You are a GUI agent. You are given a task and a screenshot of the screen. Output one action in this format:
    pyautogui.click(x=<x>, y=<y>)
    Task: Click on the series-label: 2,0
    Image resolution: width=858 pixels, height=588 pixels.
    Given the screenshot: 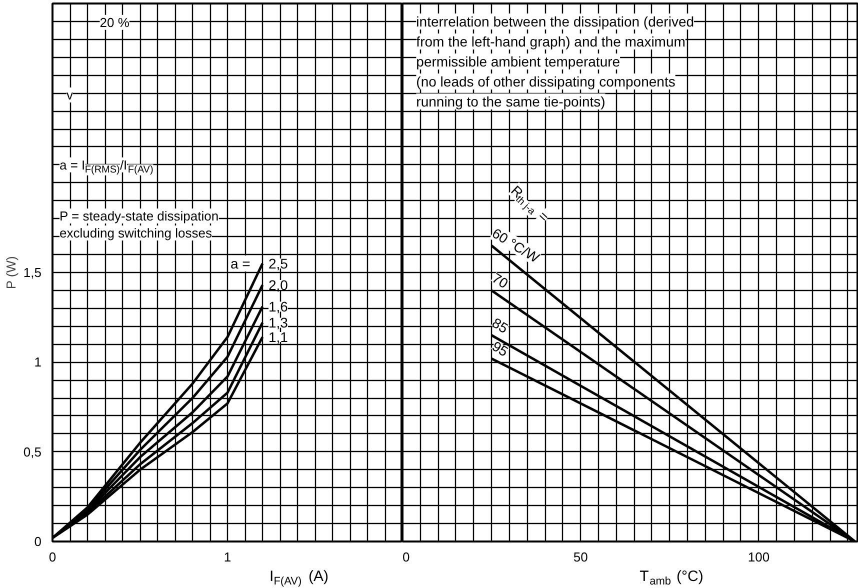 What is the action you would take?
    pyautogui.click(x=278, y=285)
    